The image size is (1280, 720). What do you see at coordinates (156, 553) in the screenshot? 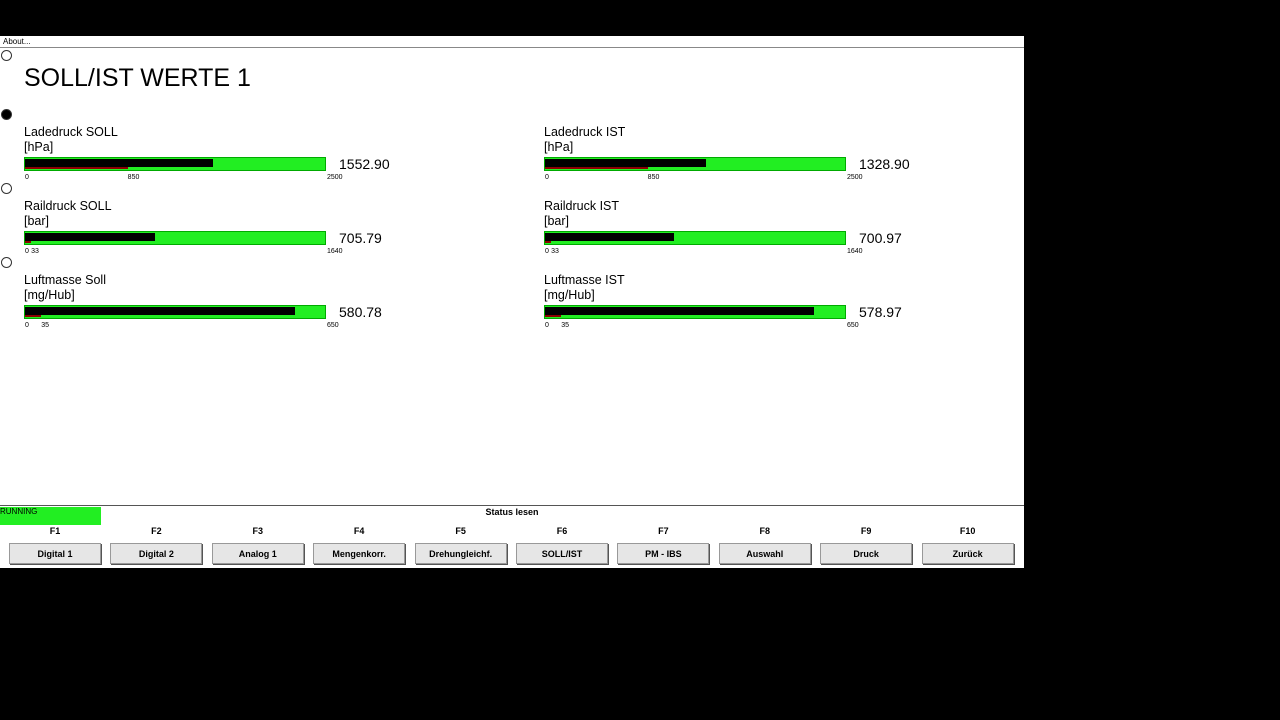
I see `function-button: Digital 2` at bounding box center [156, 553].